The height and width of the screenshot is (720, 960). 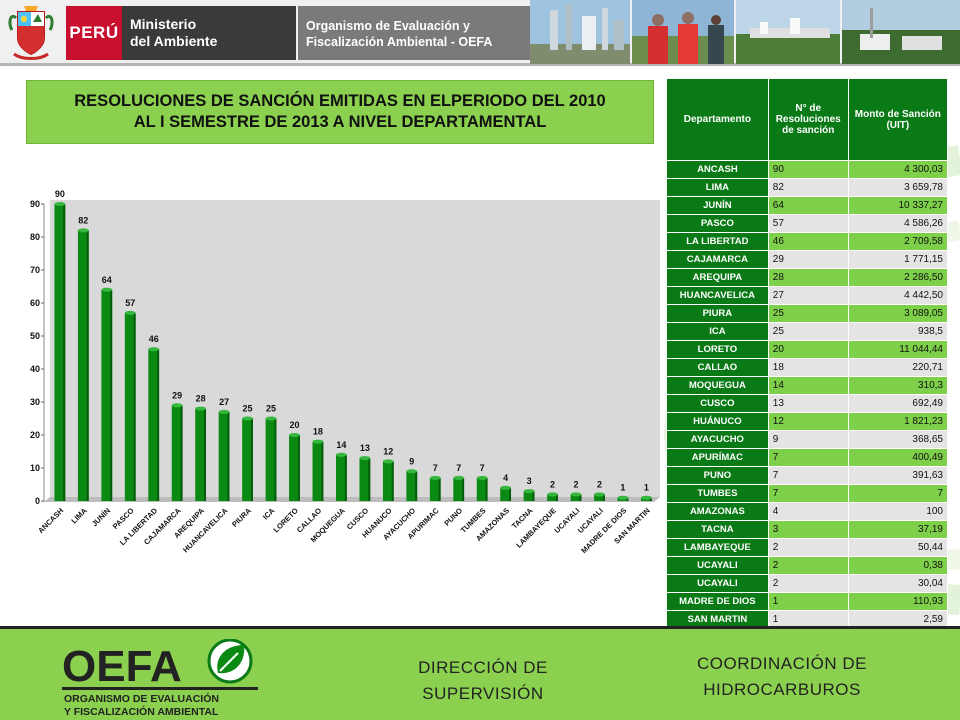 What do you see at coordinates (60, 194) in the screenshot?
I see `data-label: 90` at bounding box center [60, 194].